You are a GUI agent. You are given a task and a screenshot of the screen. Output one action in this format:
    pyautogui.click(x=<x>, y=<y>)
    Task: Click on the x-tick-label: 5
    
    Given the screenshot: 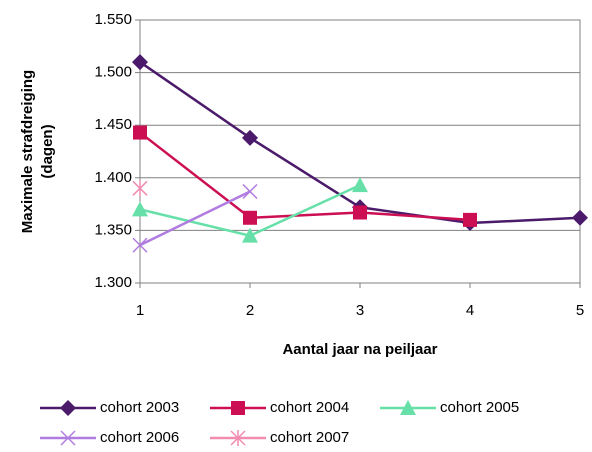 What is the action you would take?
    pyautogui.click(x=580, y=310)
    